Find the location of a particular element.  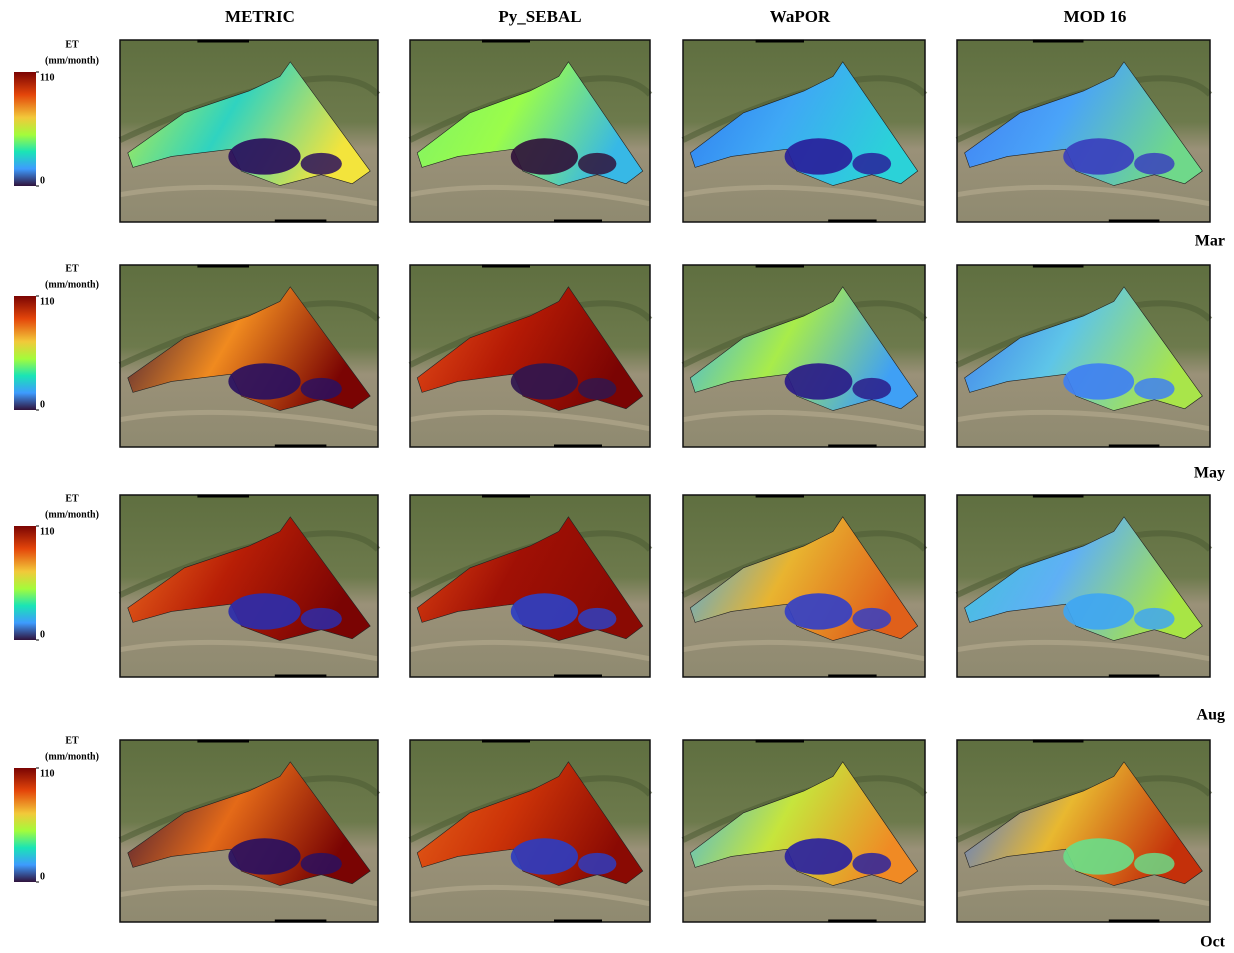

column-header: WaPOR is located at coordinates (800, 16).